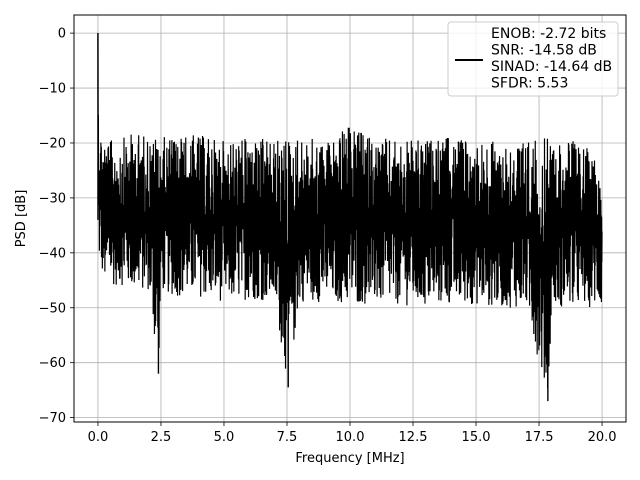 Image resolution: width=640 pixels, height=480 pixels. What do you see at coordinates (62, 34) in the screenshot?
I see `y-tick-label: 0` at bounding box center [62, 34].